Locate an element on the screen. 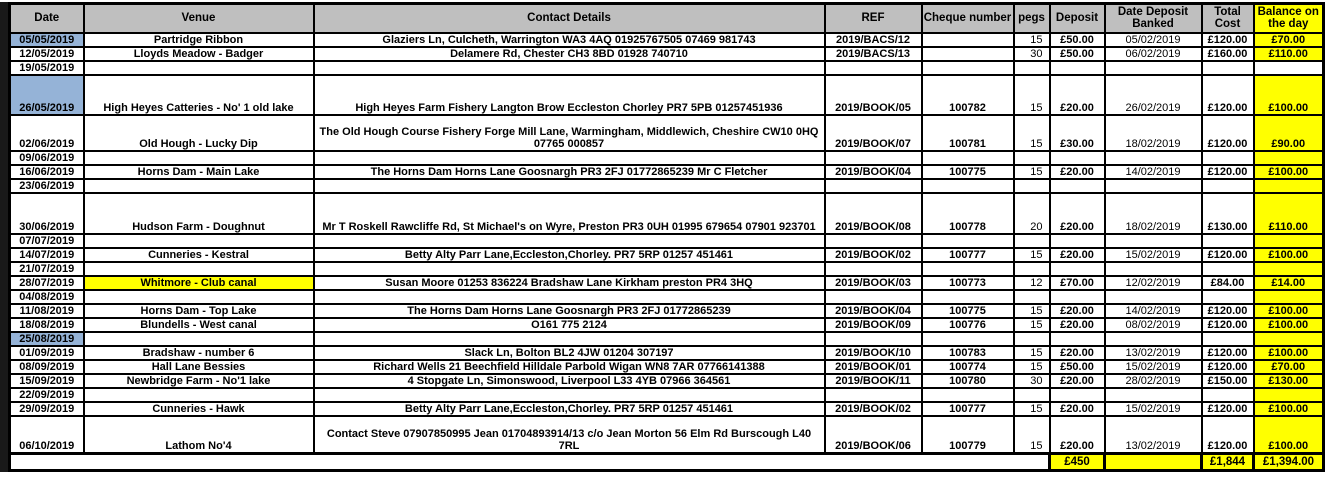 The width and height of the screenshot is (1329, 486). cell-venue: Blundells - West canal is located at coordinates (198, 324).